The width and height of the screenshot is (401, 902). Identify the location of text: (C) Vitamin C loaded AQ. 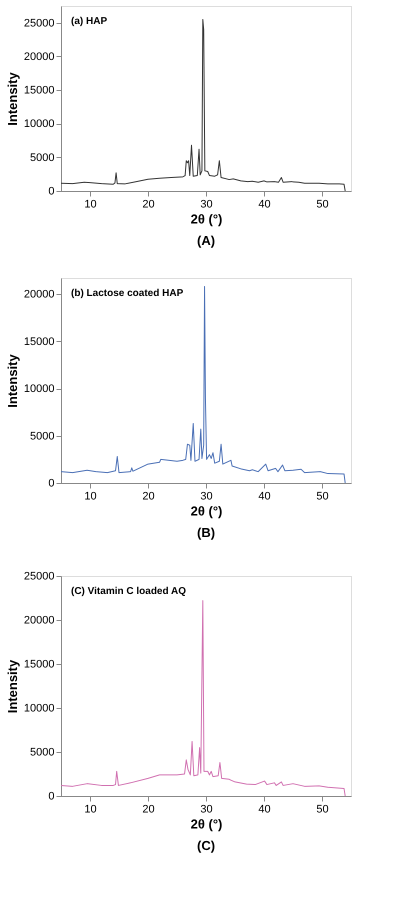
(128, 591).